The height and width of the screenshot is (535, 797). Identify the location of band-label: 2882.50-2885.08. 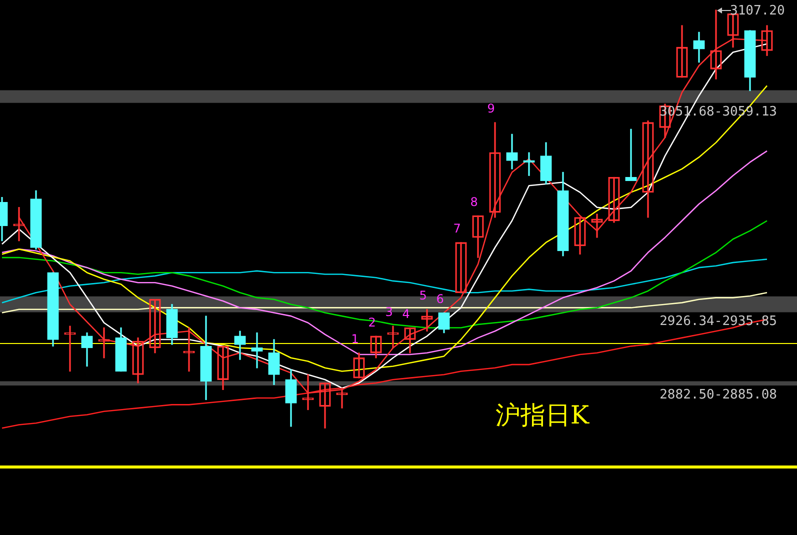
(718, 394).